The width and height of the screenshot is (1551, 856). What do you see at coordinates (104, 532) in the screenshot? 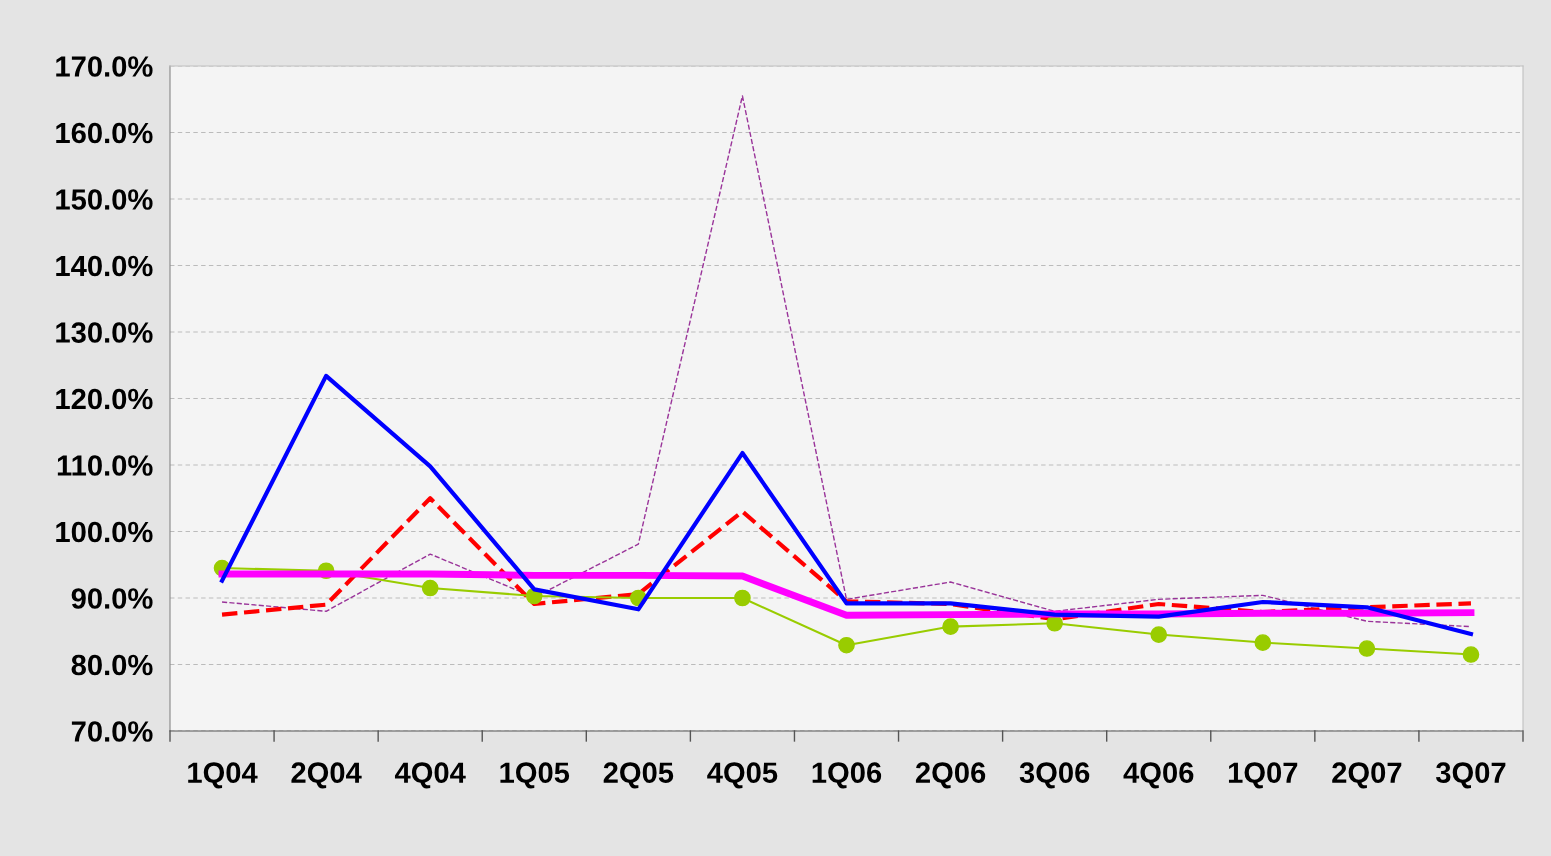
I see `y-tick-label: 100.0%` at bounding box center [104, 532].